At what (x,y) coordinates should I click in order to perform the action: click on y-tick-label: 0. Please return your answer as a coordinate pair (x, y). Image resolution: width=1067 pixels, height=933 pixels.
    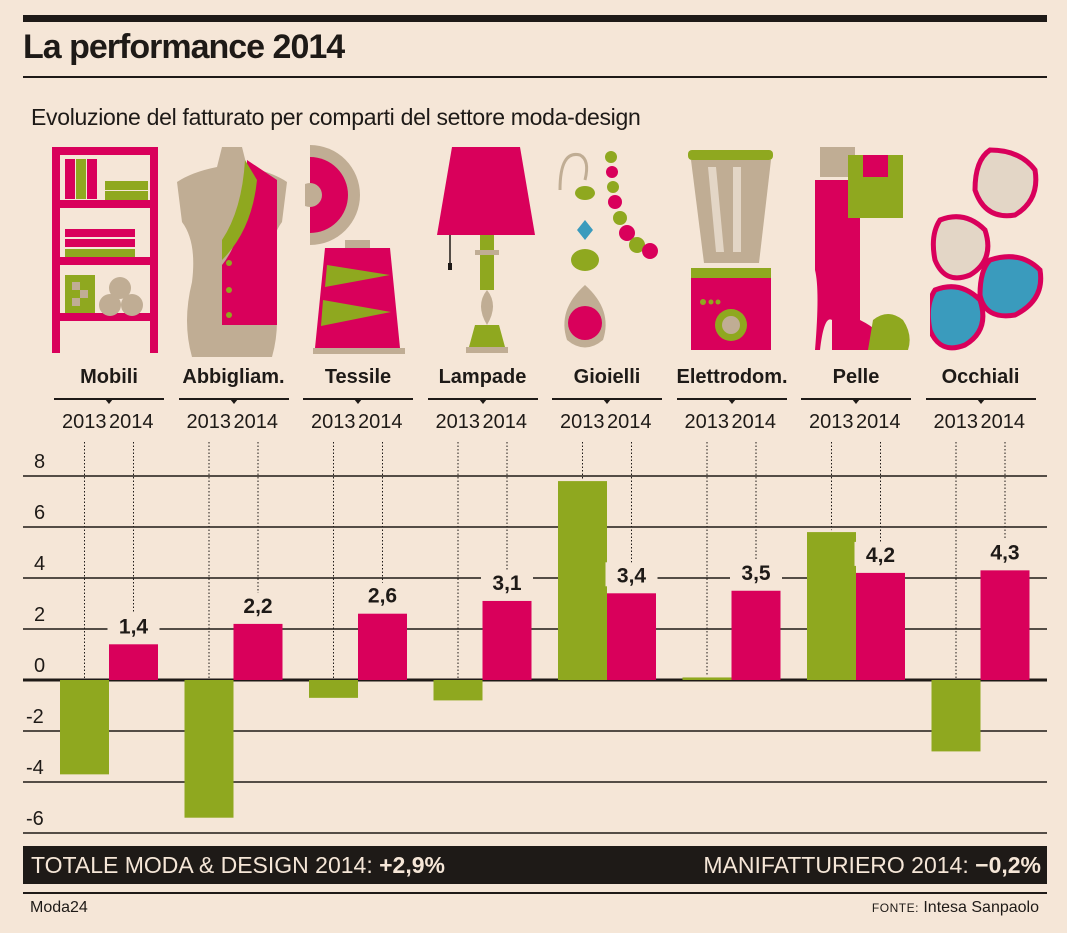
    Looking at the image, I should click on (39, 666).